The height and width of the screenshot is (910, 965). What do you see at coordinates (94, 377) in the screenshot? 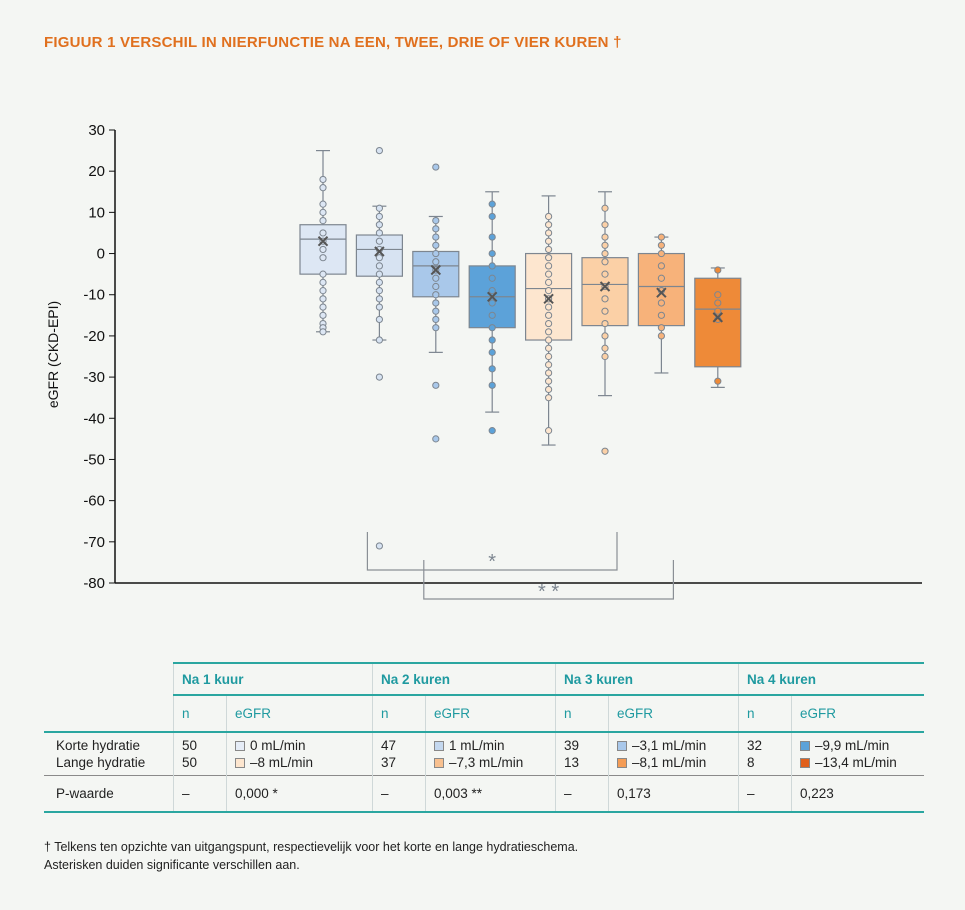
I see `y-tick-label: -30` at bounding box center [94, 377].